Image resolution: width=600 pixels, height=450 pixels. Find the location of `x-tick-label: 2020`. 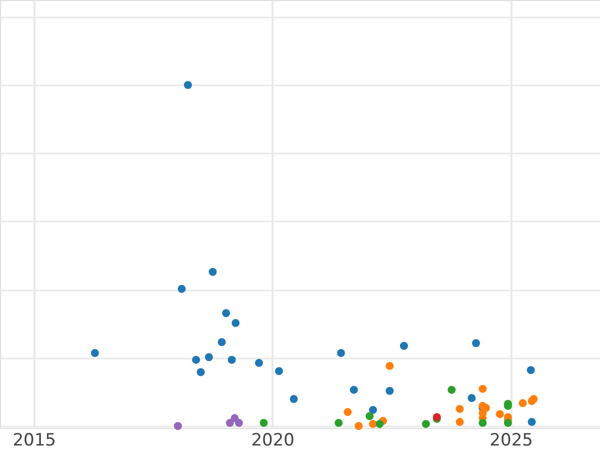

x-tick-label: 2020 is located at coordinates (272, 440).